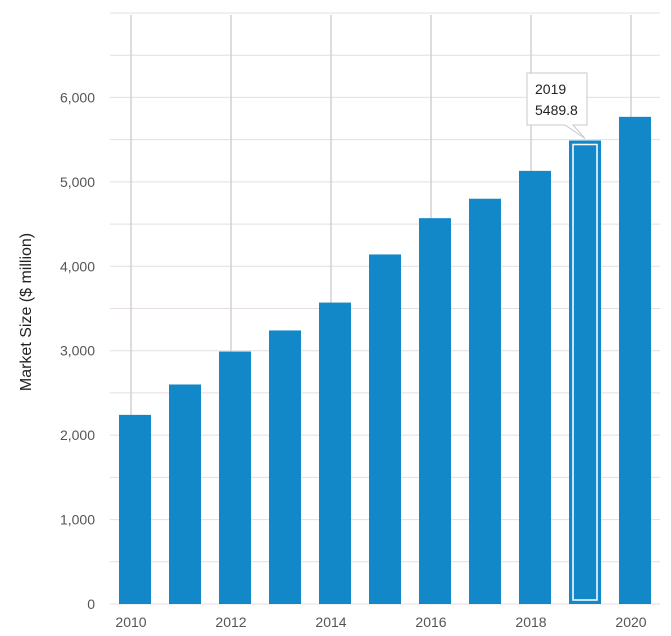 This screenshot has height=636, width=671. Describe the element at coordinates (77, 182) in the screenshot. I see `y-tick-label: 5,000` at that location.